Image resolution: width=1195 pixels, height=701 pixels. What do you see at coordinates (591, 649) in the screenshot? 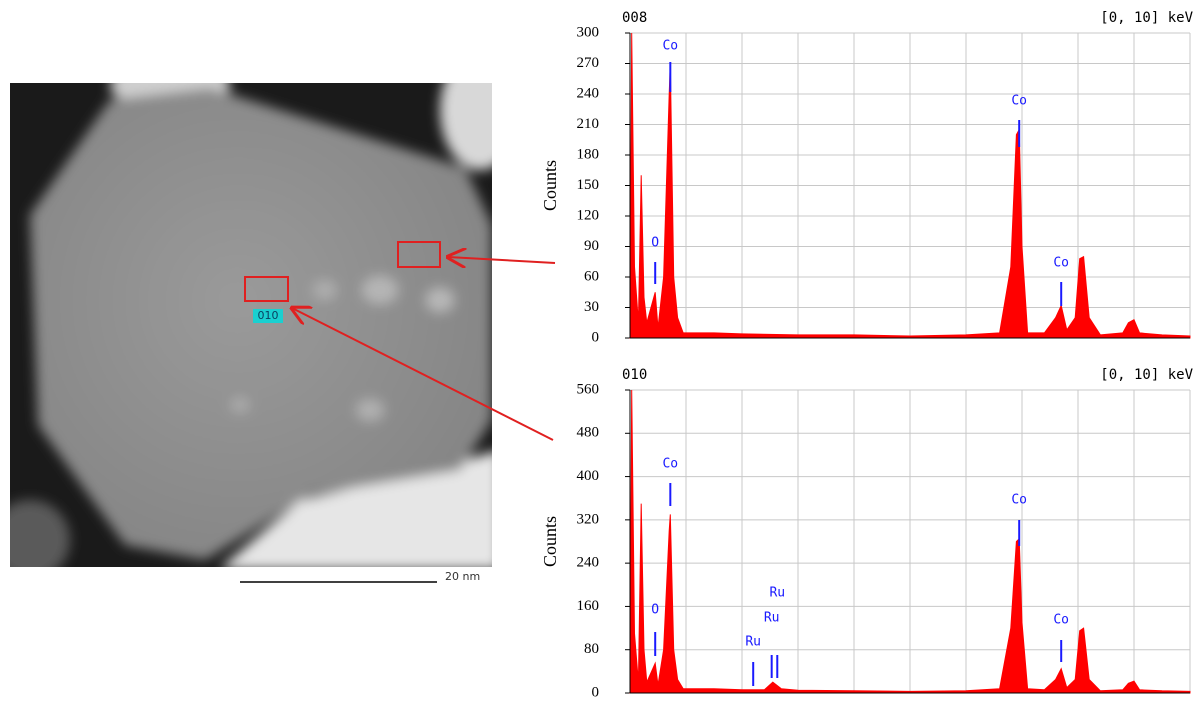
I see `y-tick-label: 80` at bounding box center [591, 649].